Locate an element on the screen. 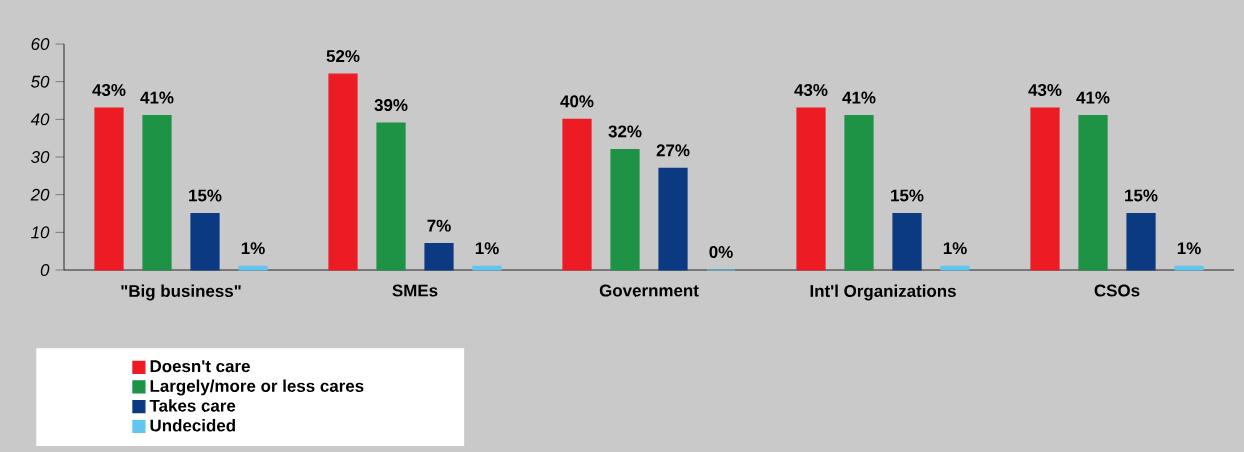  y-tick-label: 40 is located at coordinates (40, 119).